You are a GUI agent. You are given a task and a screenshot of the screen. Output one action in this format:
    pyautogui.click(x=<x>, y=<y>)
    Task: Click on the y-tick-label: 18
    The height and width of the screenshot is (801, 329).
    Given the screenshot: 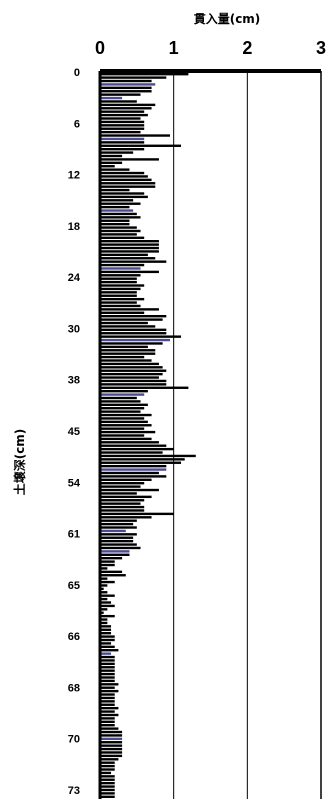 What is the action you would take?
    pyautogui.click(x=74, y=227)
    